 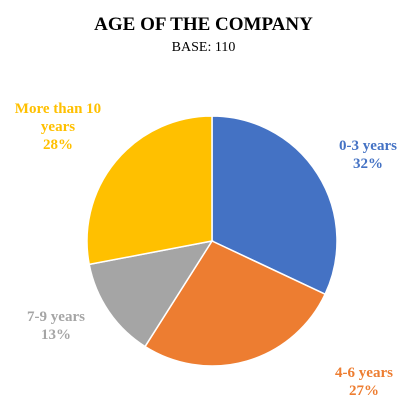 I want to click on slice-category: 0-3 years, so click(x=368, y=146).